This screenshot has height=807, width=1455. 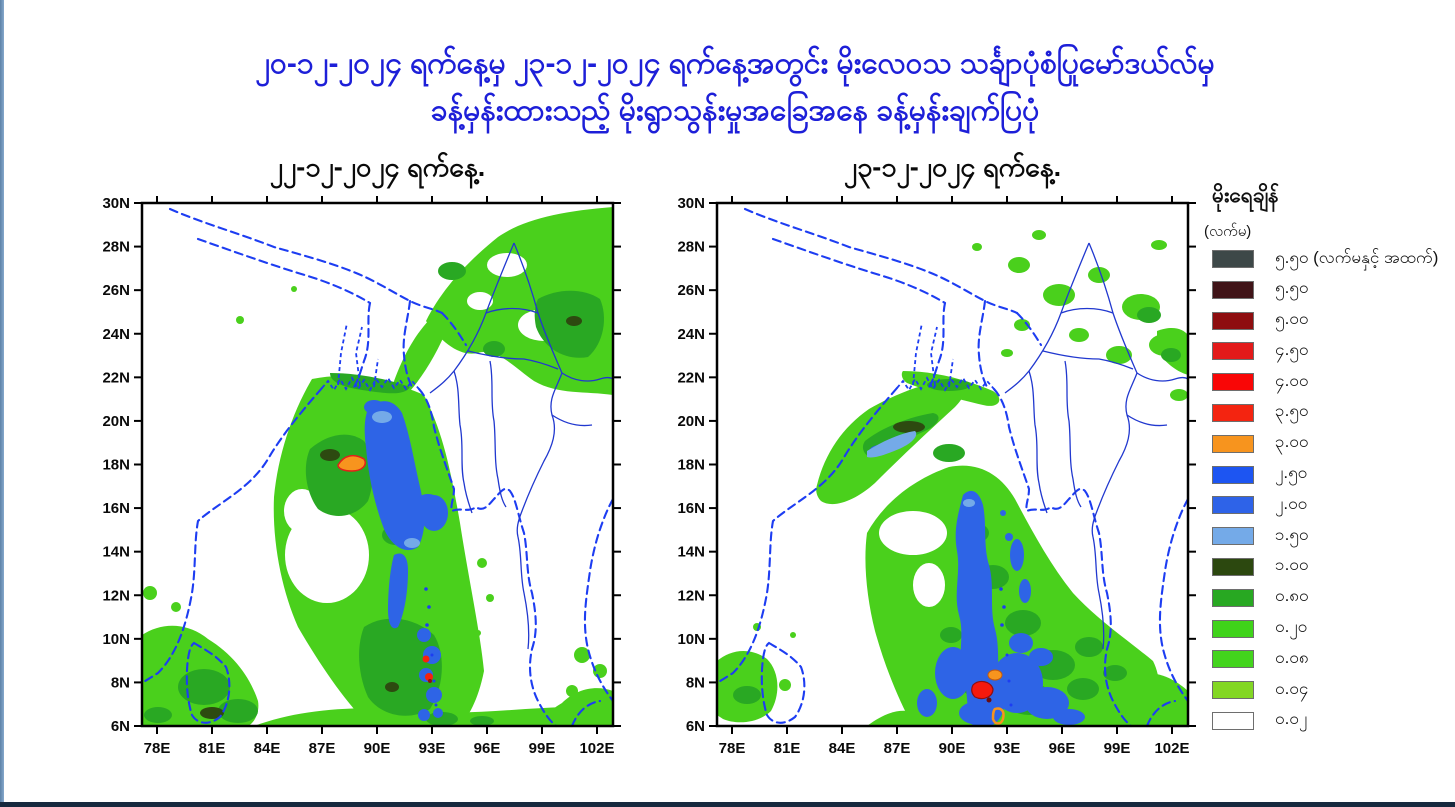 What do you see at coordinates (691, 421) in the screenshot?
I see `axis-tick-label: 20N` at bounding box center [691, 421].